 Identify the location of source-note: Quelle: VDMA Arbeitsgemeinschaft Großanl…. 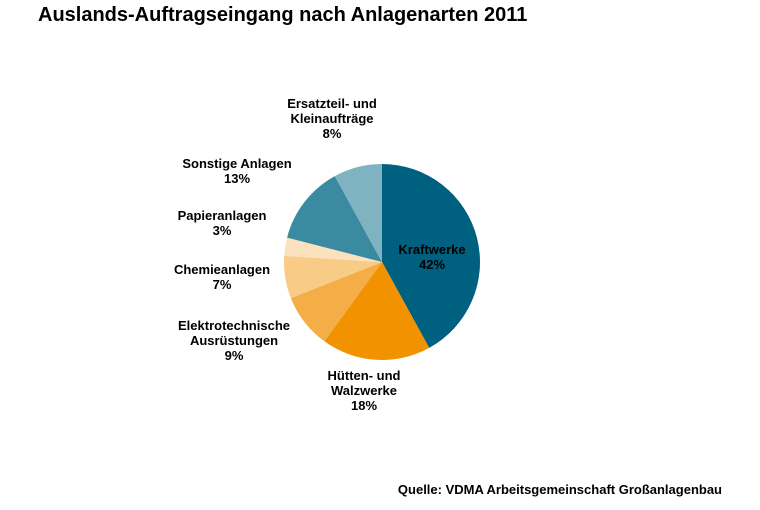
(559, 489).